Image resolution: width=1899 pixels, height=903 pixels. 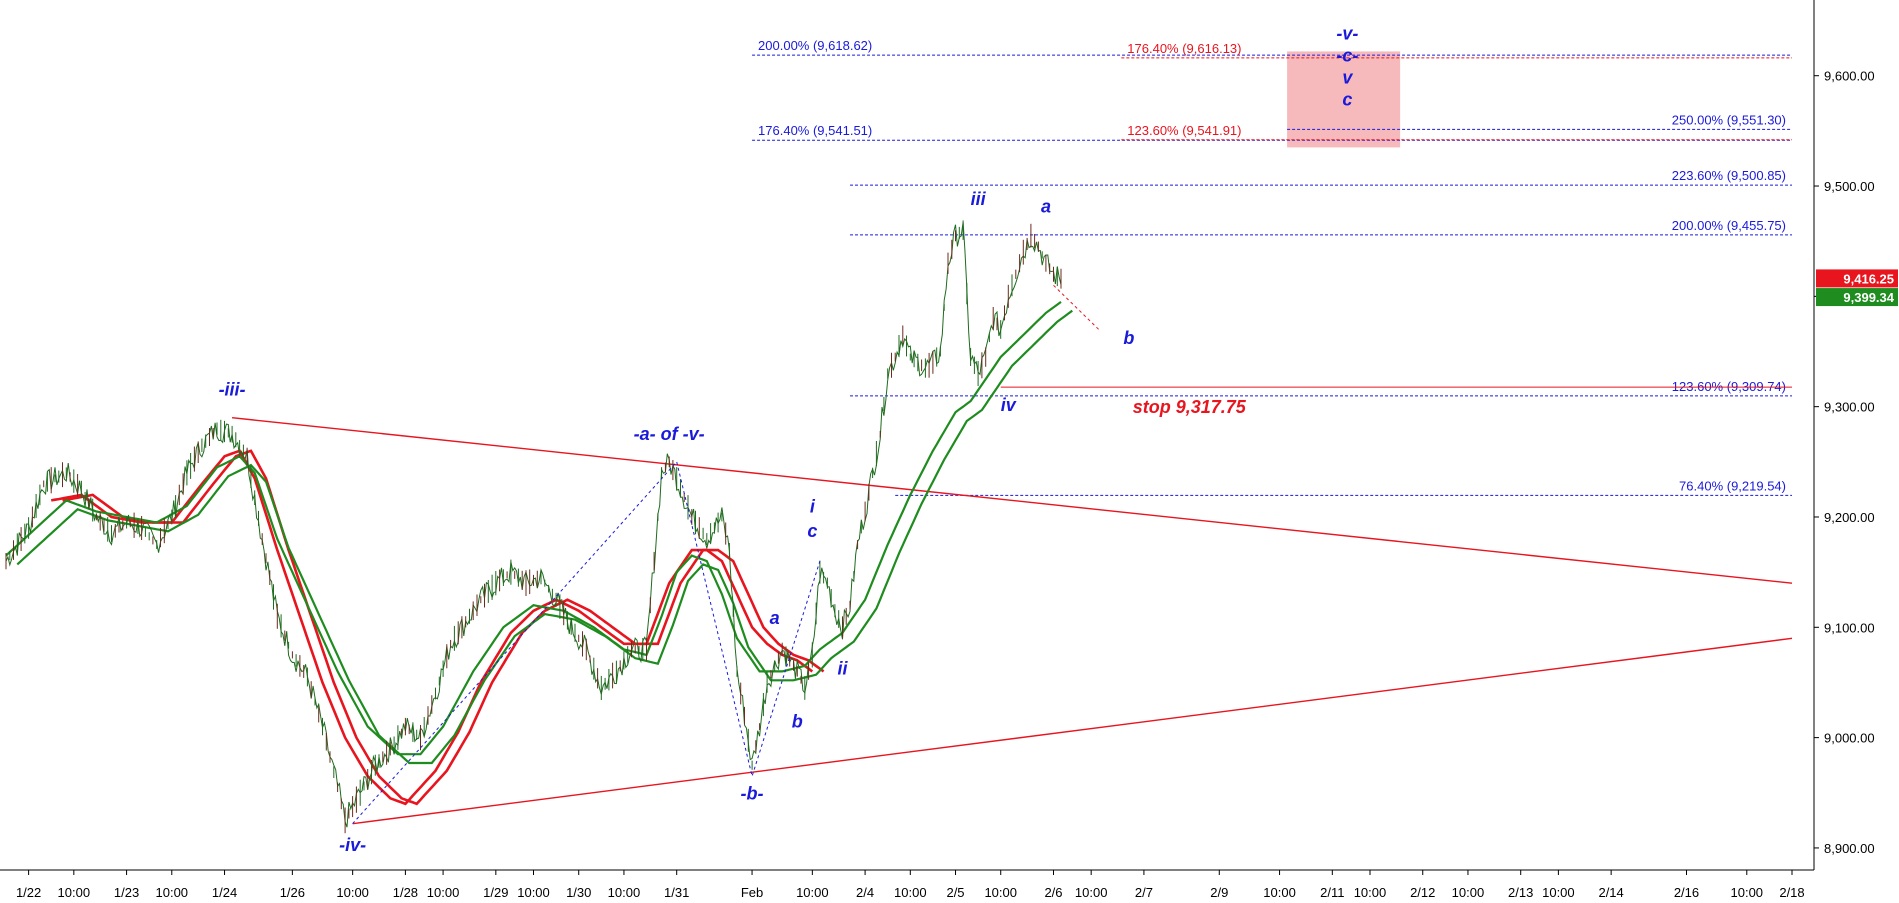 I want to click on target-zone-layer, so click(x=1344, y=99).